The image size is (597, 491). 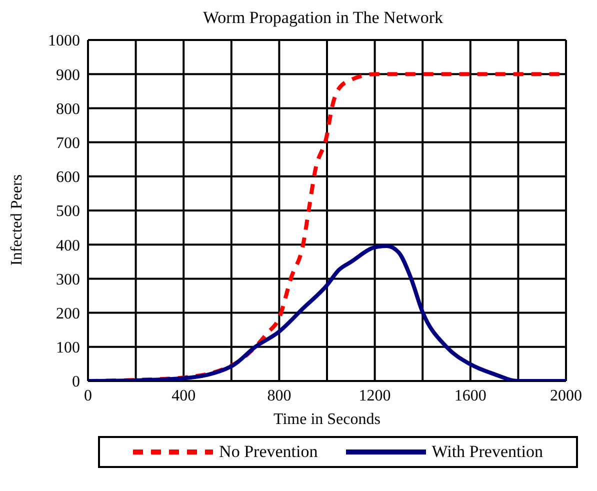 I want to click on y-axis-title: Infected Peers, so click(x=17, y=220).